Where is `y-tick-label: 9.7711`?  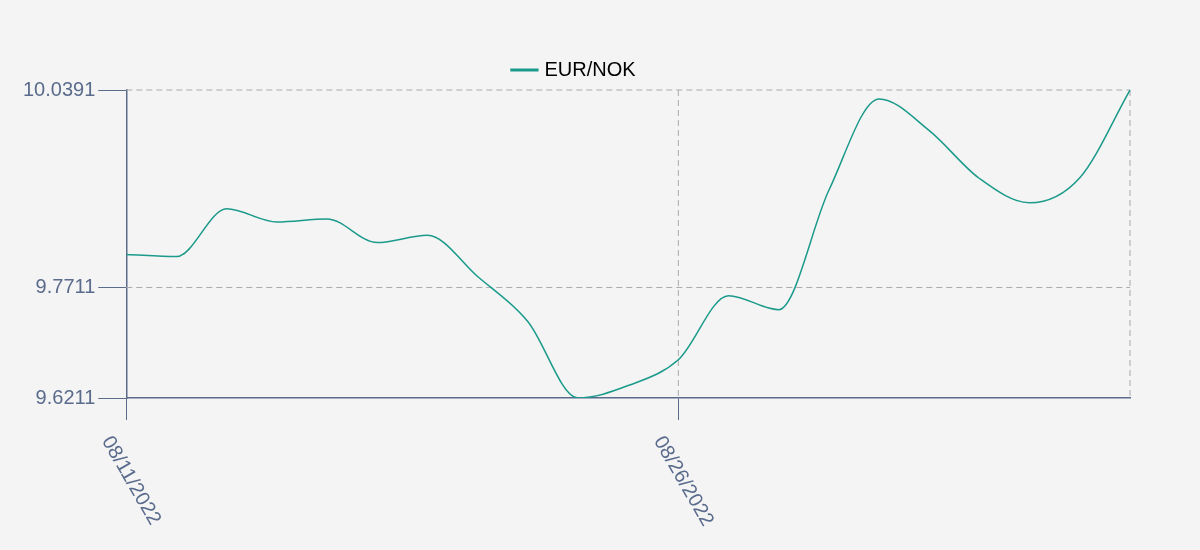 y-tick-label: 9.7711 is located at coordinates (65, 285).